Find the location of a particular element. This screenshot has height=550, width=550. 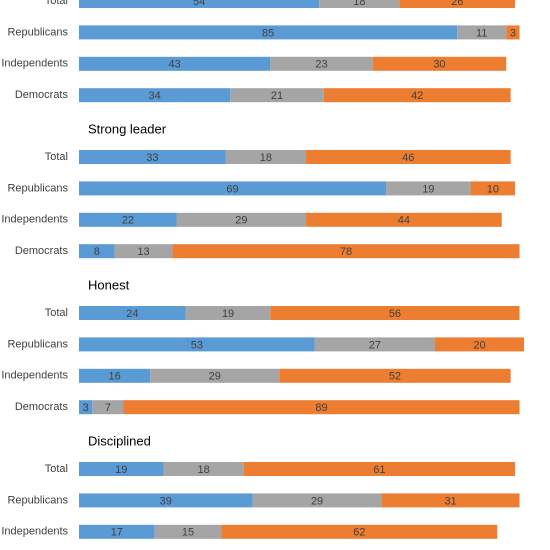

value-label: 78 is located at coordinates (346, 252).